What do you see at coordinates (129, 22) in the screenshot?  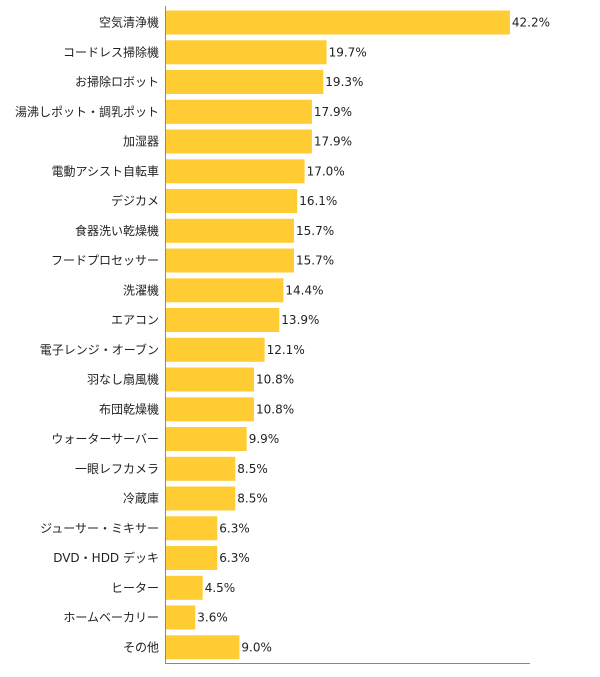 I see `category-label: 空気清浄機` at bounding box center [129, 22].